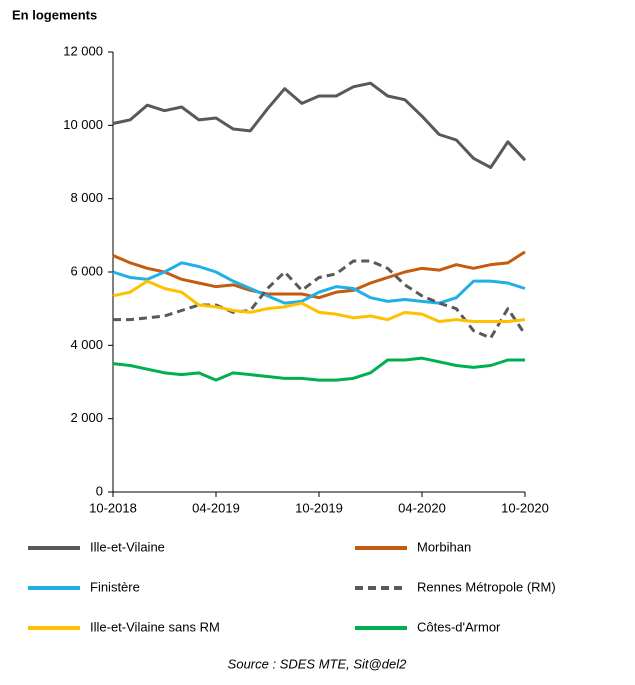 Image resolution: width=635 pixels, height=685 pixels. I want to click on legend-label: Finistère, so click(115, 586).